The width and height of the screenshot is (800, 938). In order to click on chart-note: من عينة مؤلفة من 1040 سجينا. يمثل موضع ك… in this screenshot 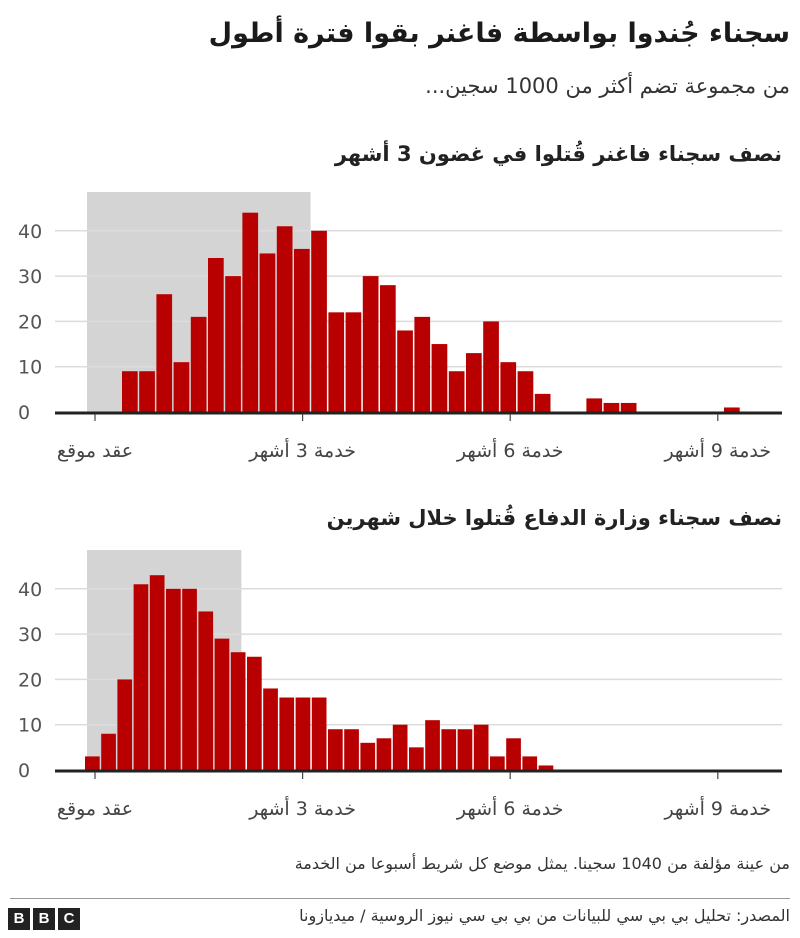, I will do `click(542, 863)`.